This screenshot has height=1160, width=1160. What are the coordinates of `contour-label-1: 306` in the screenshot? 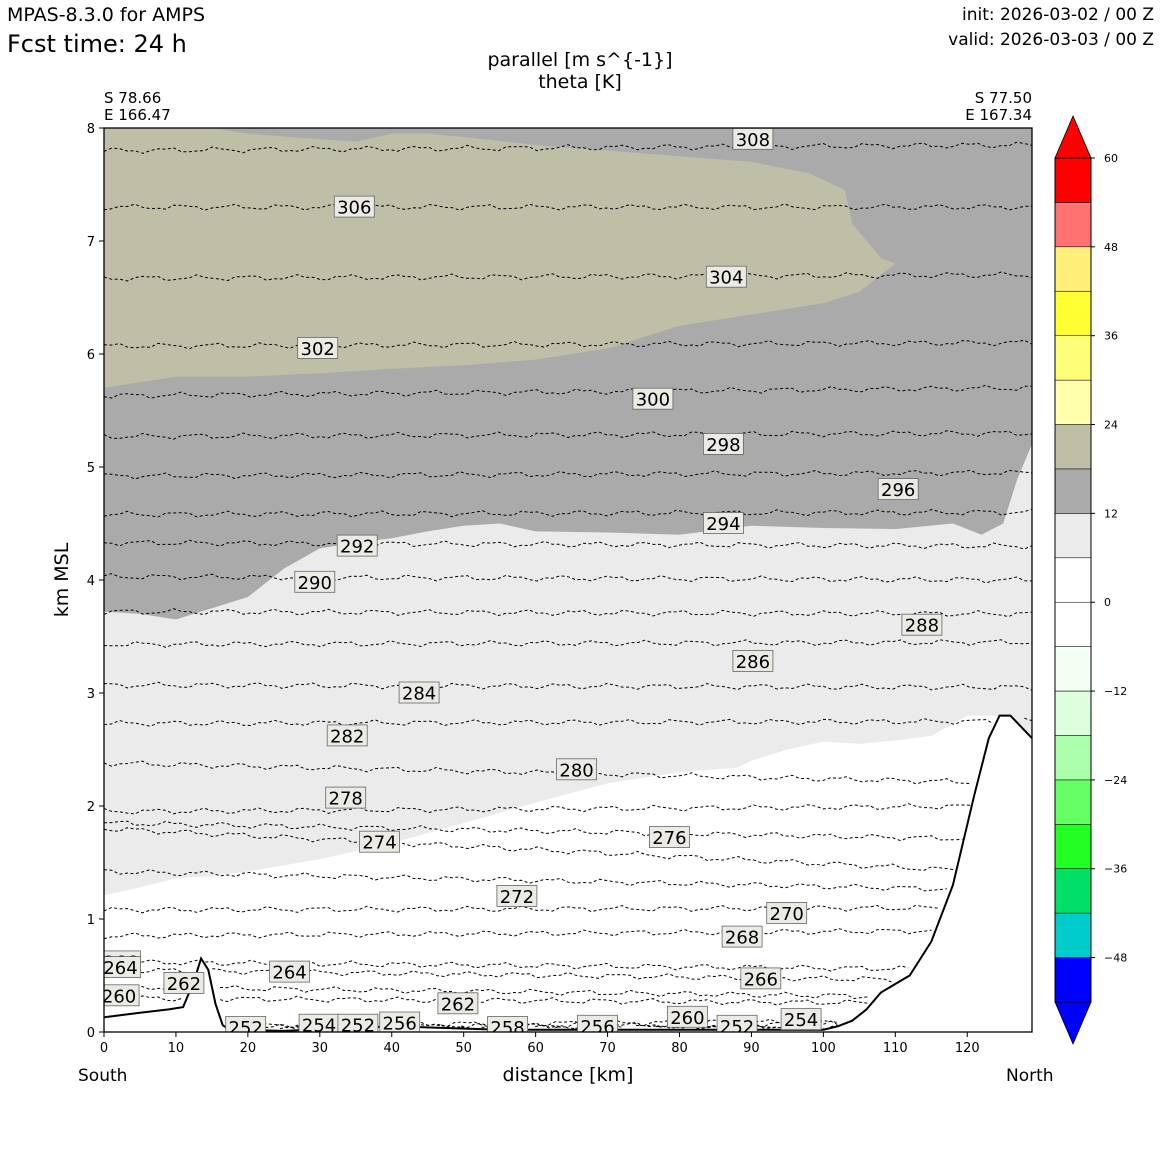 It's located at (354, 208).